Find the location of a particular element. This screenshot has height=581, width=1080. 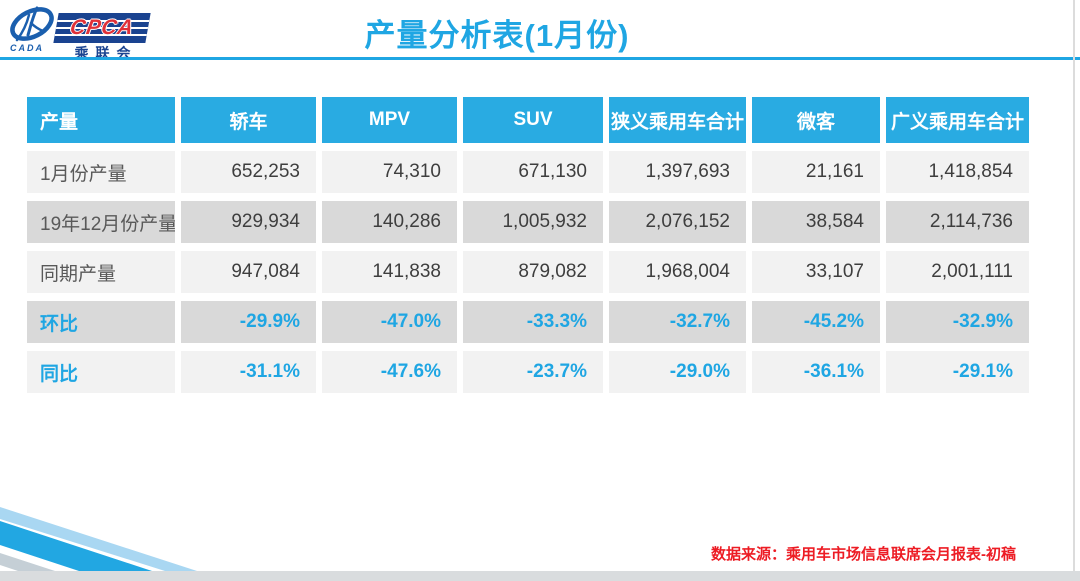

cell: -23.7% is located at coordinates (533, 372).